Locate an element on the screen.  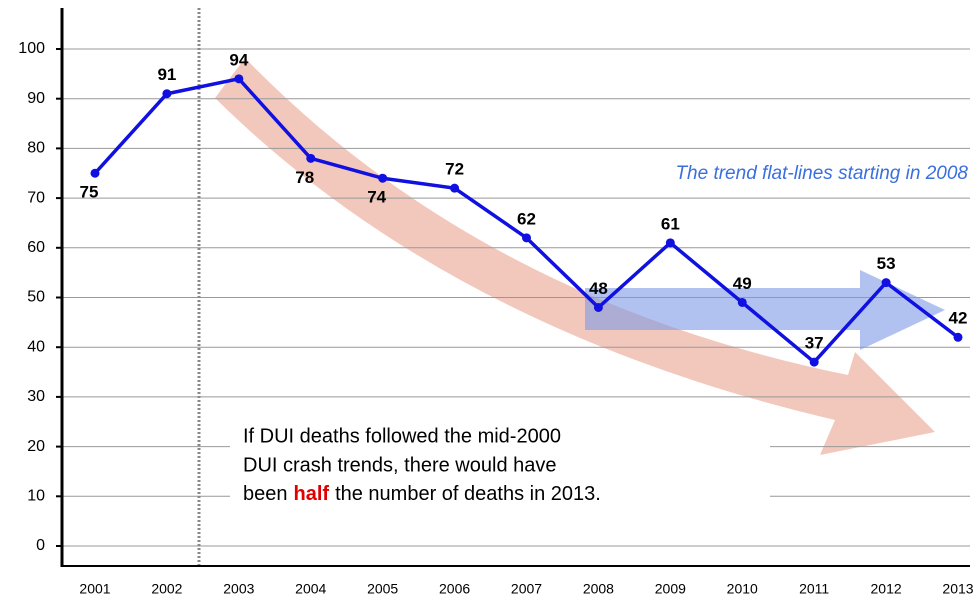
annotation: The trend flat-lines starting in 2008 is located at coordinates (821, 173).